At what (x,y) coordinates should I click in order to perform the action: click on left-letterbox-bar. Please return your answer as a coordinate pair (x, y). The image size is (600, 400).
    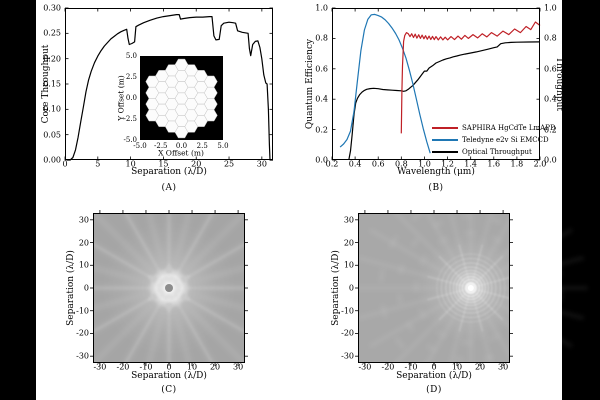
    Looking at the image, I should click on (18, 200).